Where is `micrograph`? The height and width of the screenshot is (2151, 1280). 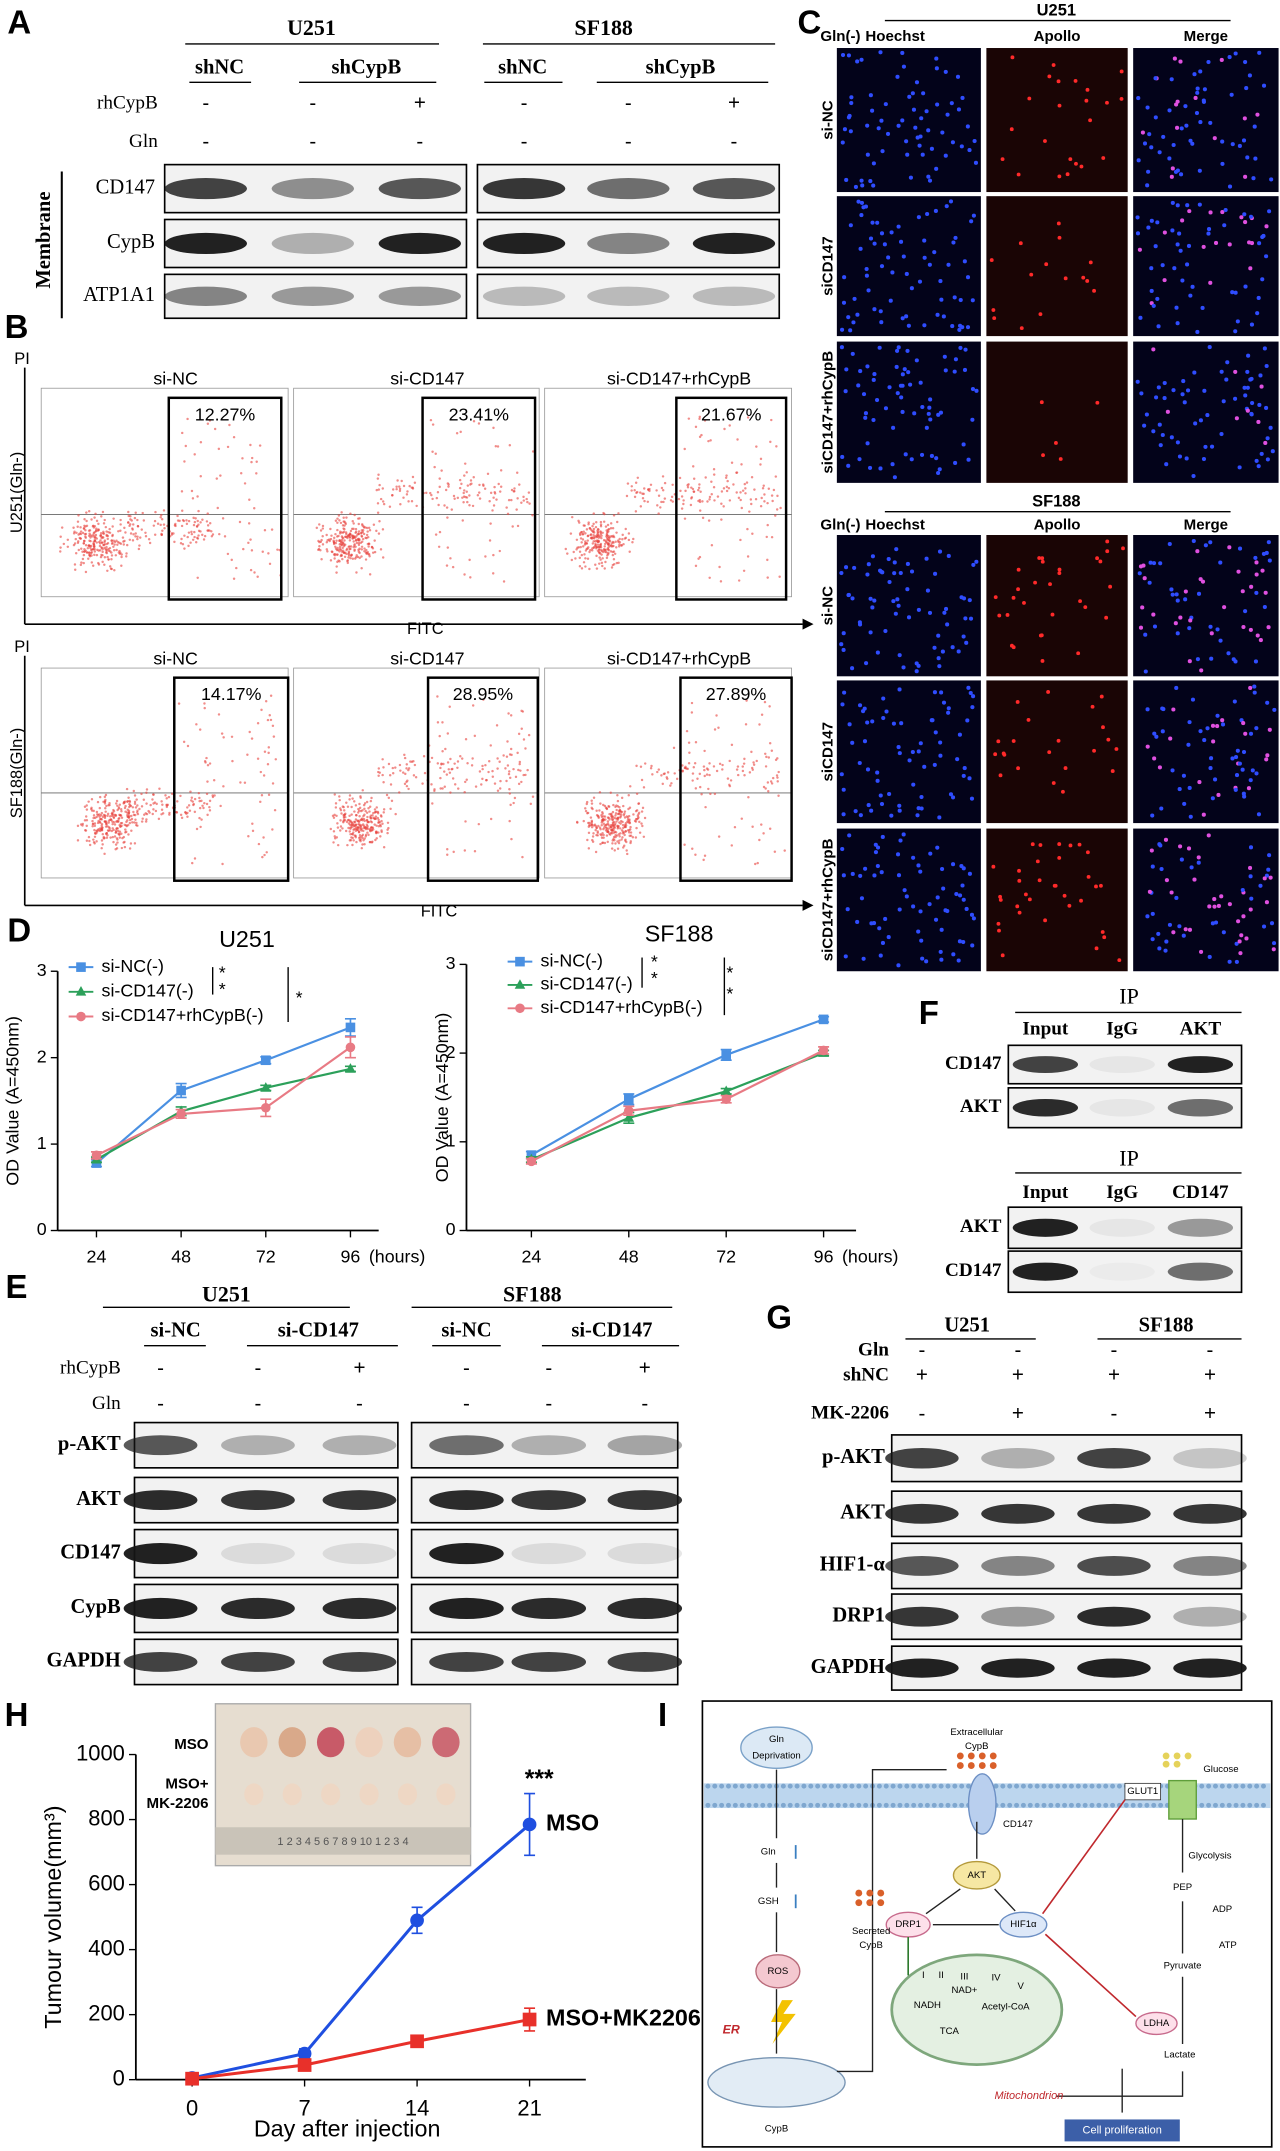
micrograph is located at coordinates (1057, 900).